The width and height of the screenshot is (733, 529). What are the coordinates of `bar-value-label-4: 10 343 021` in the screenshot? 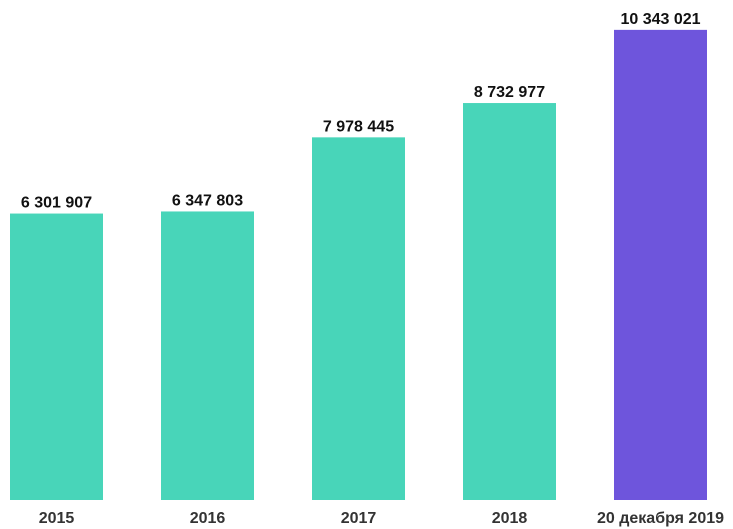 It's located at (660, 19).